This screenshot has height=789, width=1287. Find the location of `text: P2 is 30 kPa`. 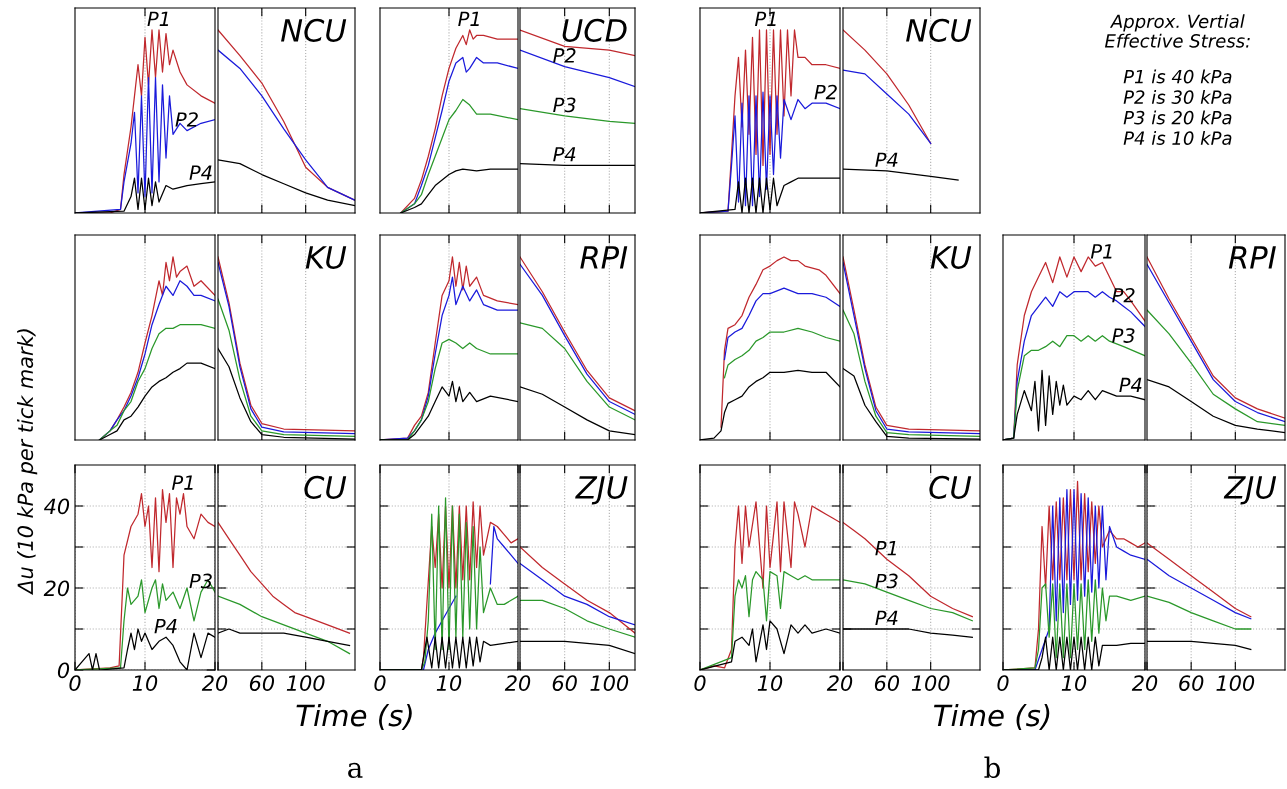

text: P2 is 30 kPa is located at coordinates (1177, 97).